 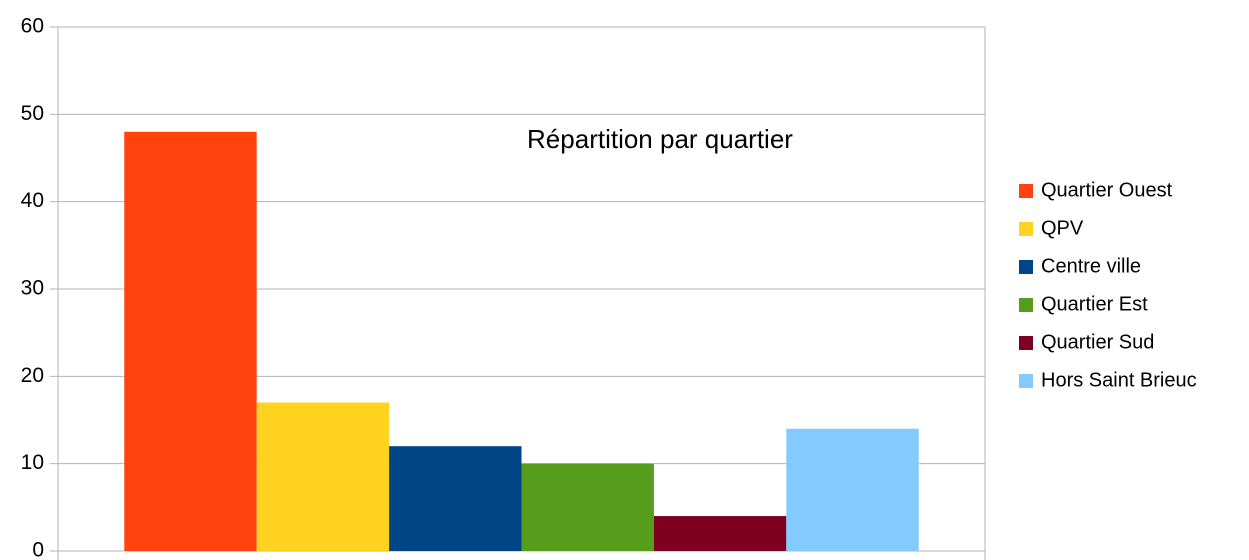 What do you see at coordinates (1094, 304) in the screenshot?
I see `legend-label: Quartier Est` at bounding box center [1094, 304].